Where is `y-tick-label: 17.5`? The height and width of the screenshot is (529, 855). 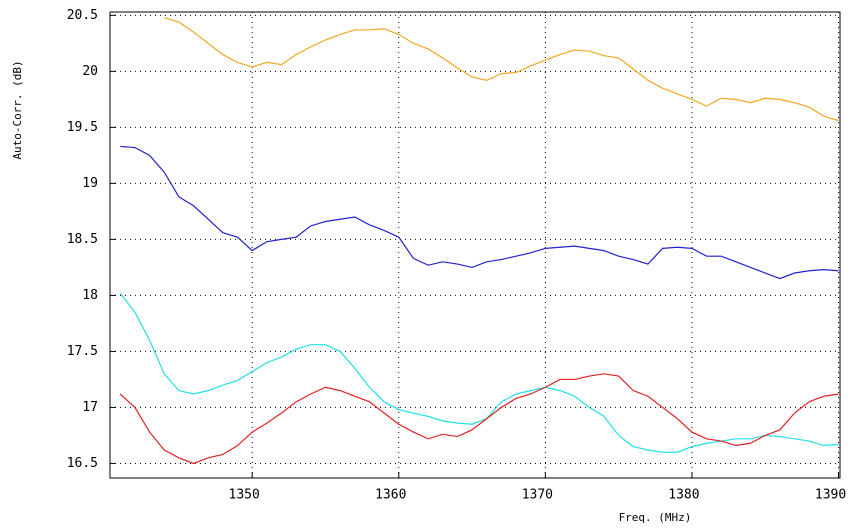
y-tick-label: 17.5 is located at coordinates (82, 351).